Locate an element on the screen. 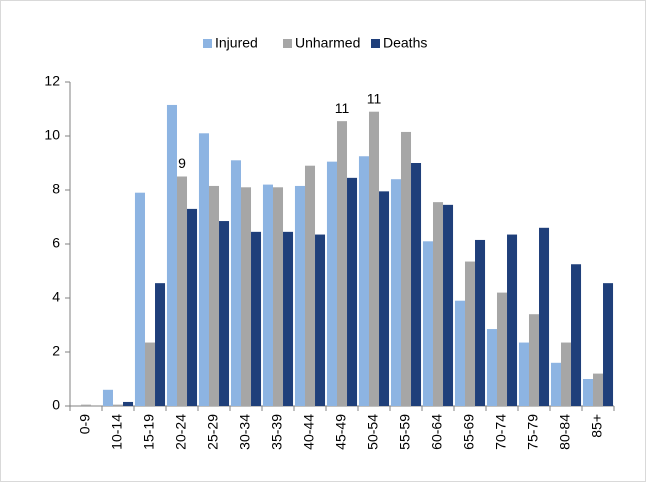 The image size is (646, 487). y-tick-label: 0 is located at coordinates (56, 405).